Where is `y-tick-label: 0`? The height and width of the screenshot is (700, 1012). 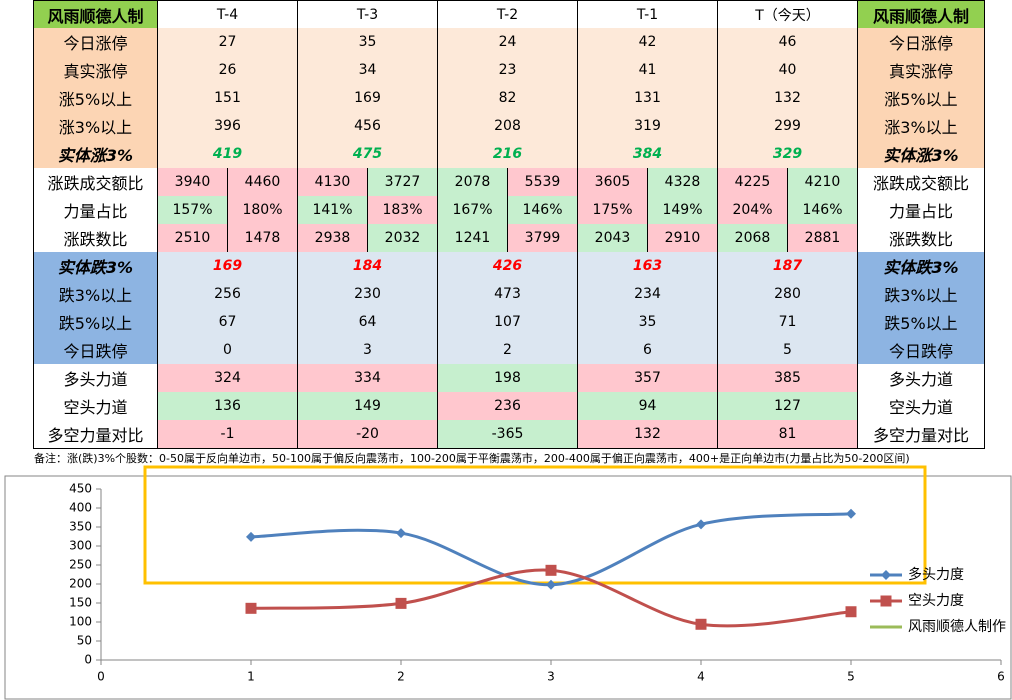 y-tick-label: 0 is located at coordinates (88, 660).